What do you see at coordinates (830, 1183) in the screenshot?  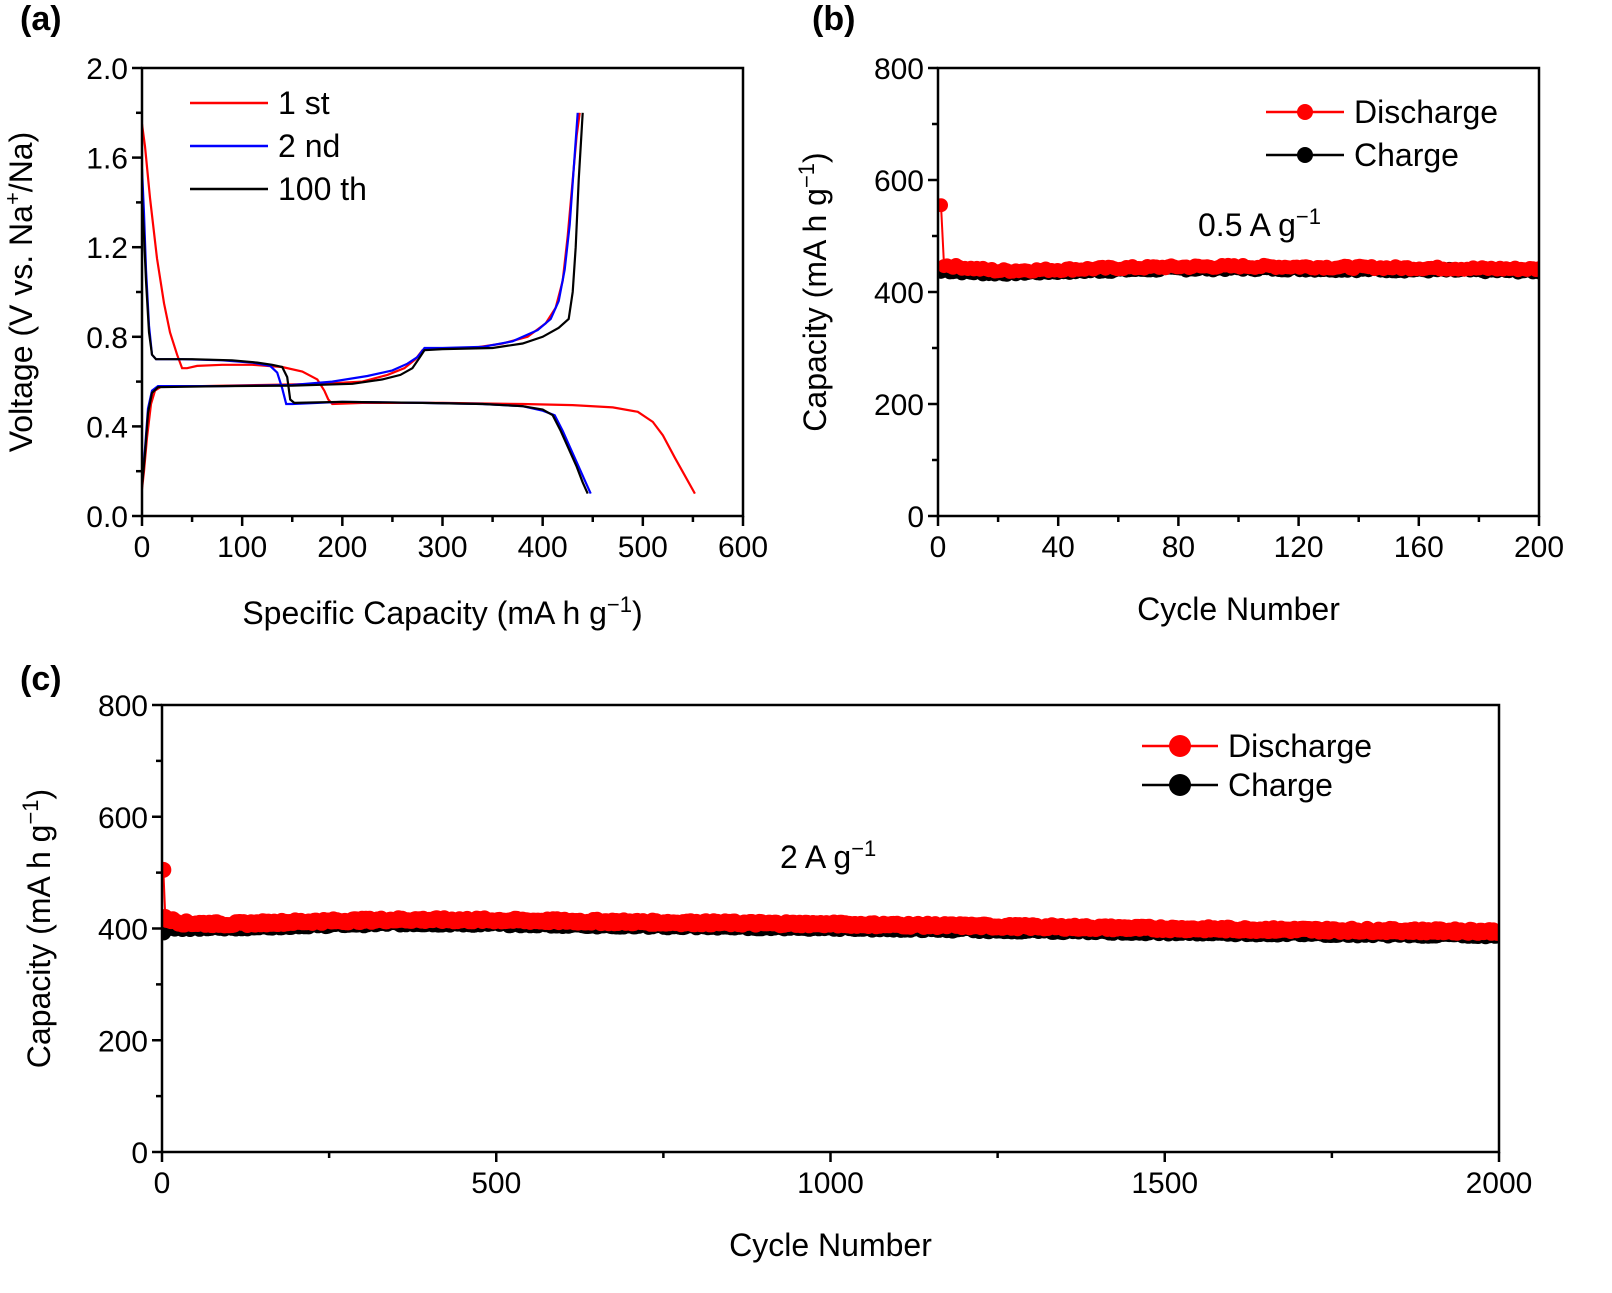 I see `x-tick-label: 1000` at bounding box center [830, 1183].